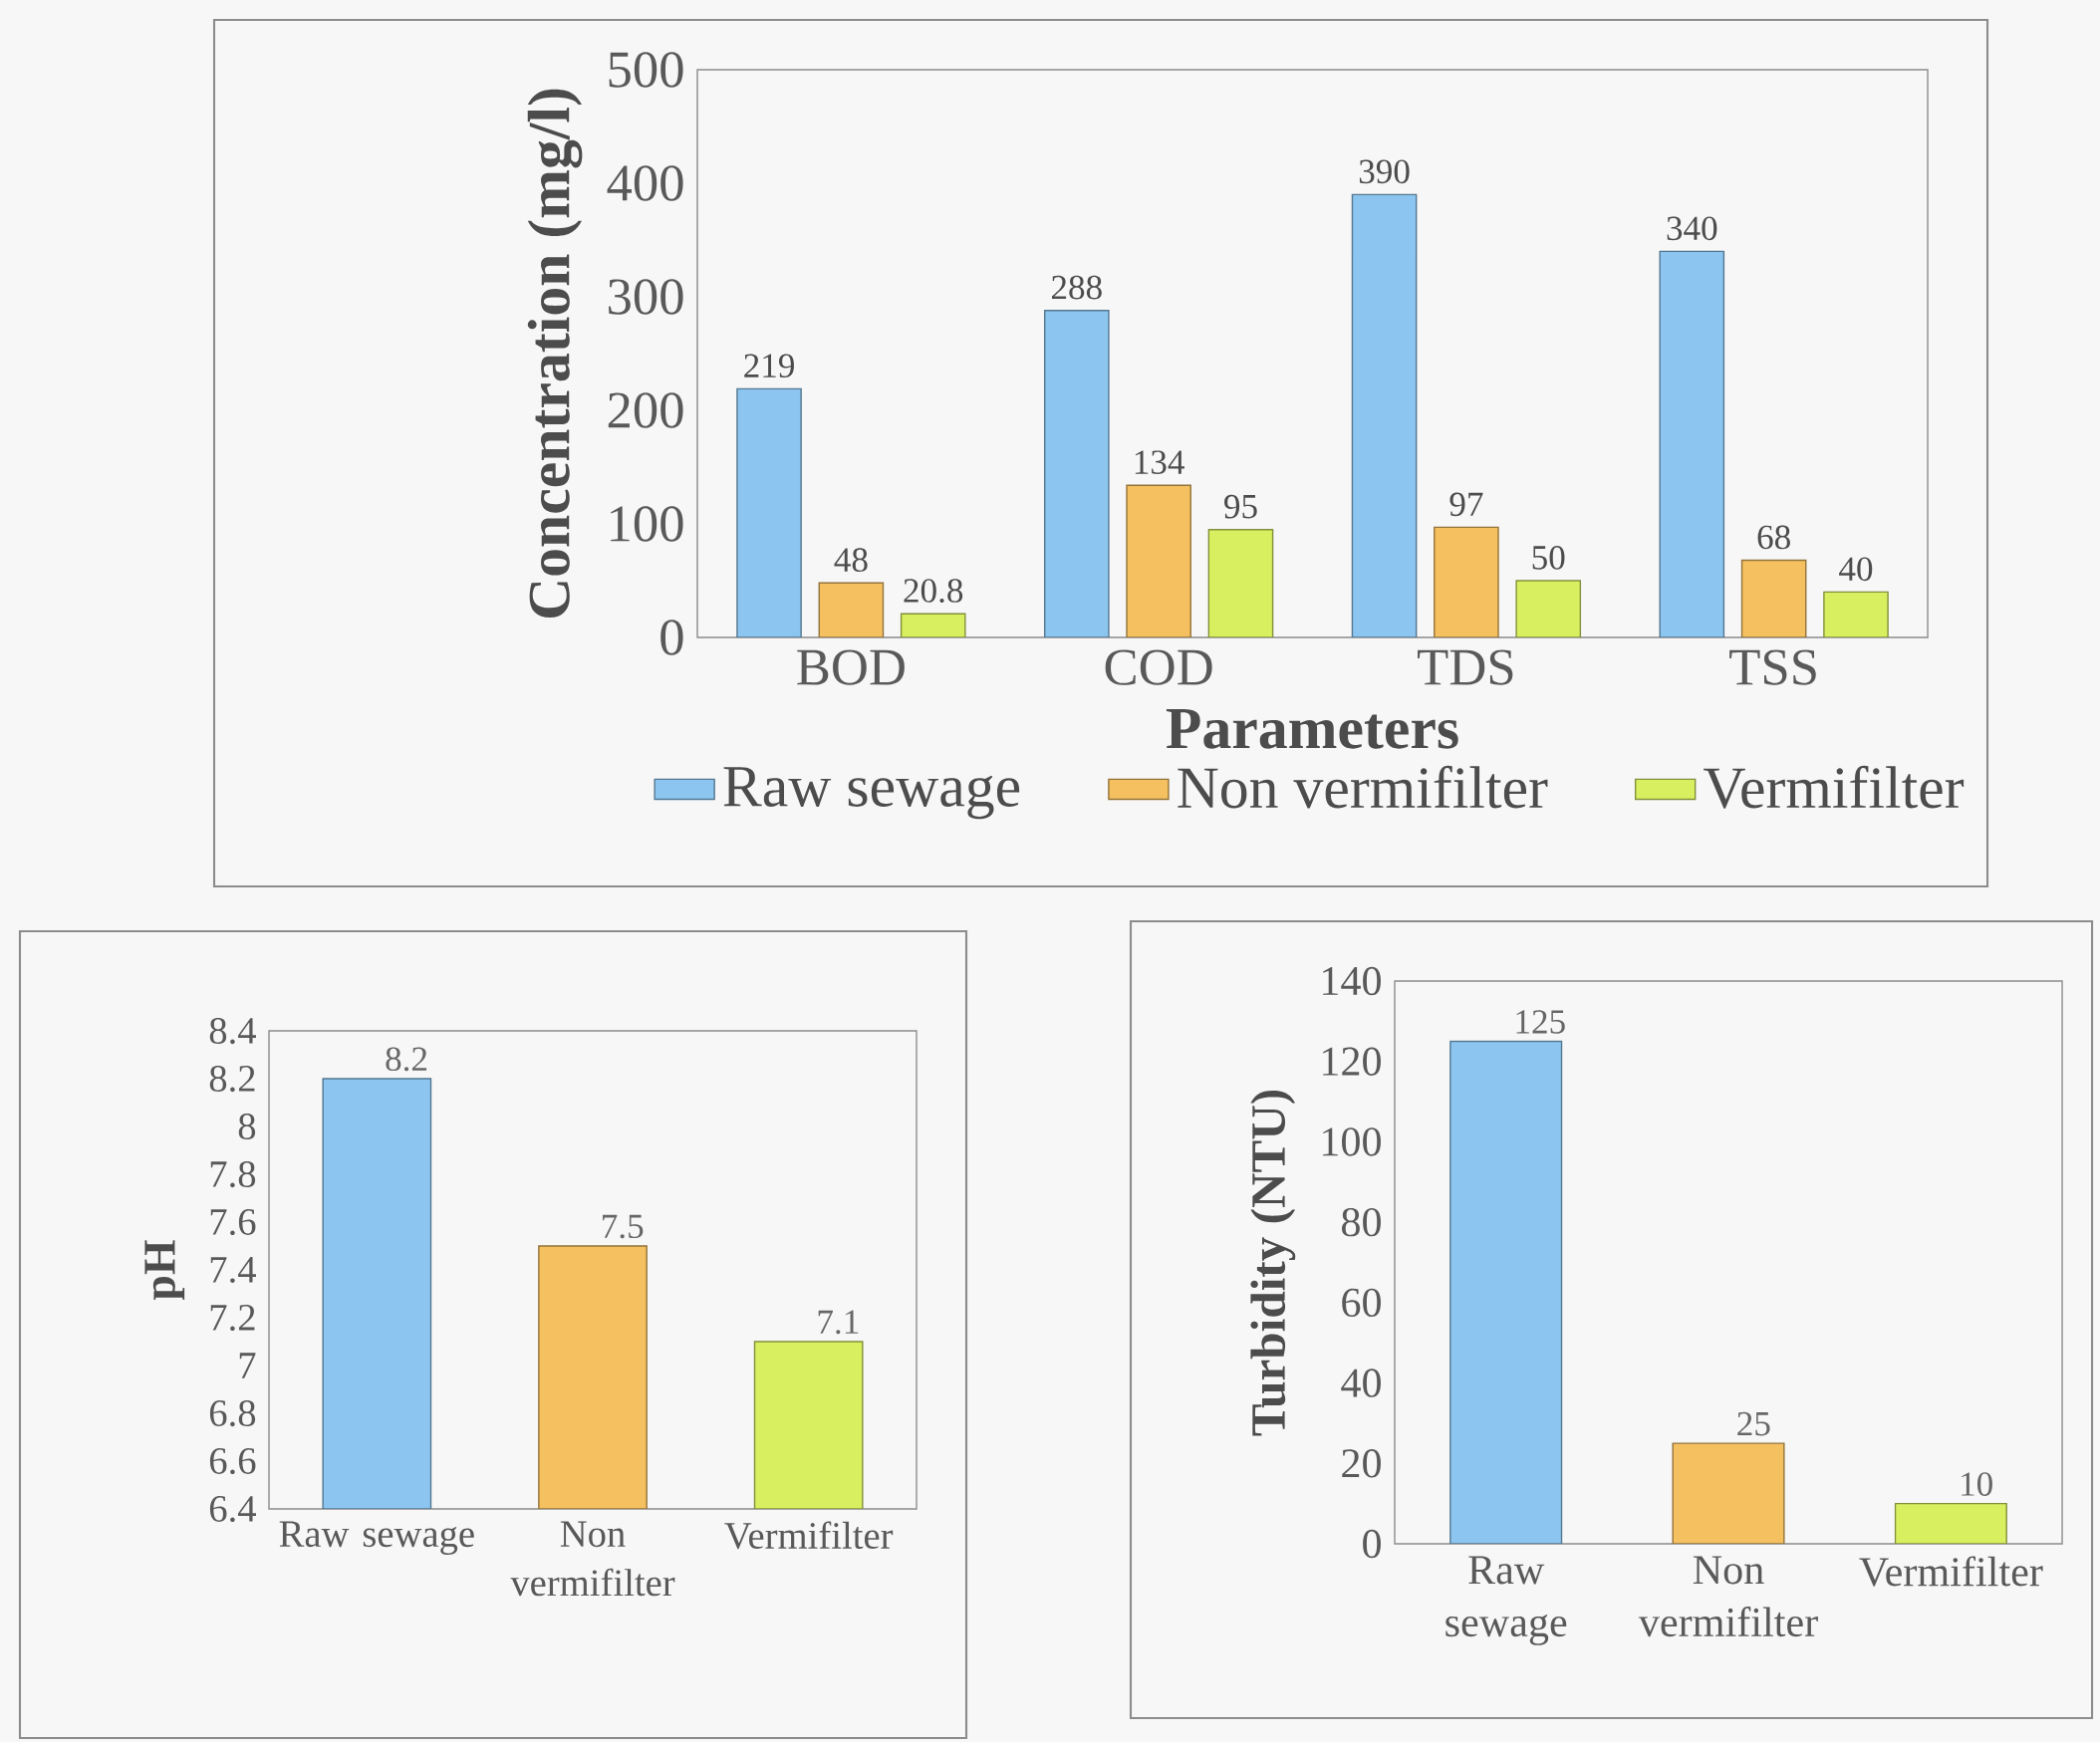 This screenshot has height=1742, width=2100. Describe the element at coordinates (1540, 1022) in the screenshot. I see `data-label: 125` at that location.